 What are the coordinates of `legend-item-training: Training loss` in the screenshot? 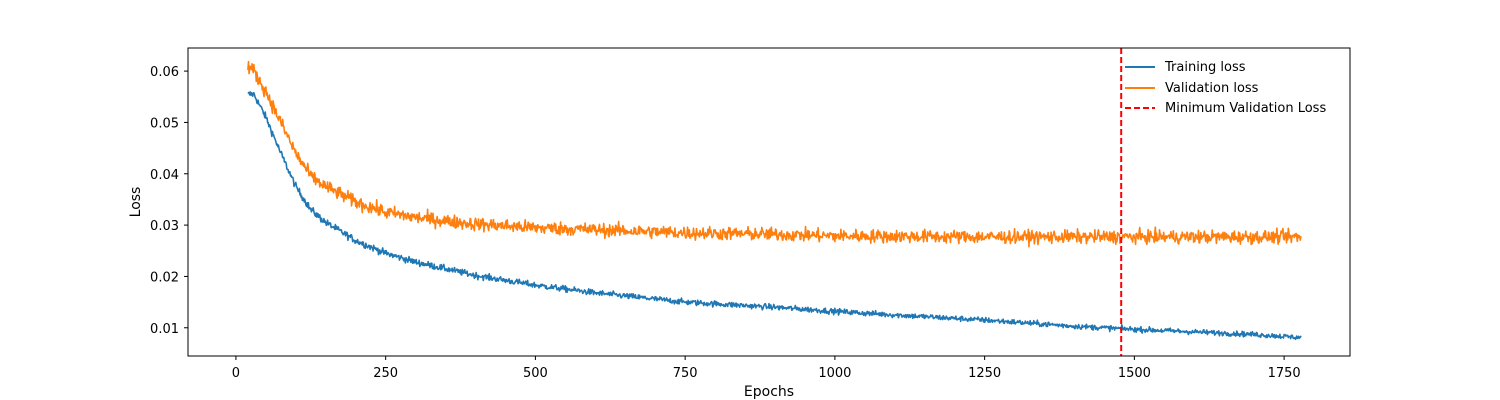 It's located at (1185, 67).